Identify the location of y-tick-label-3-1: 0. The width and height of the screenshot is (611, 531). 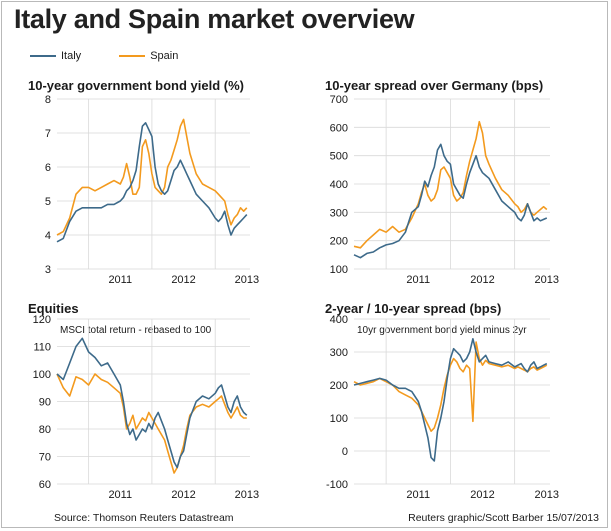
(345, 452).